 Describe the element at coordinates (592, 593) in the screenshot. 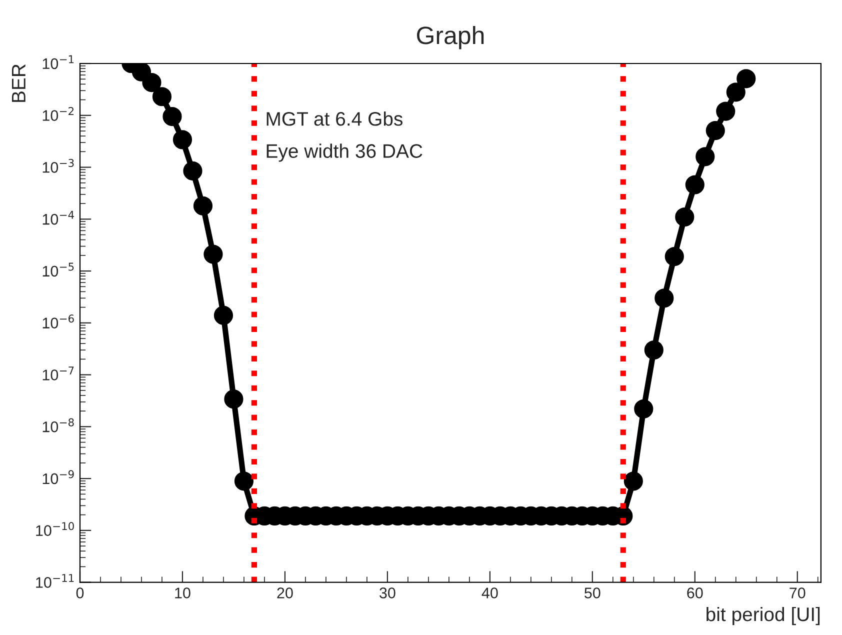

I see `x-tick-label: 50` at that location.